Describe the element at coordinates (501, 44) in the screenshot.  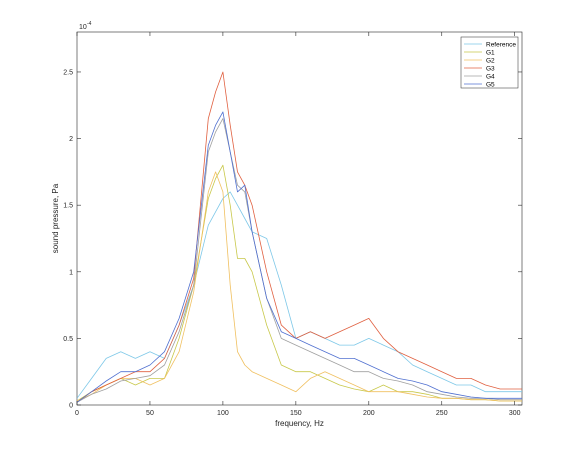
I see `legend-label-reference: Reference` at that location.